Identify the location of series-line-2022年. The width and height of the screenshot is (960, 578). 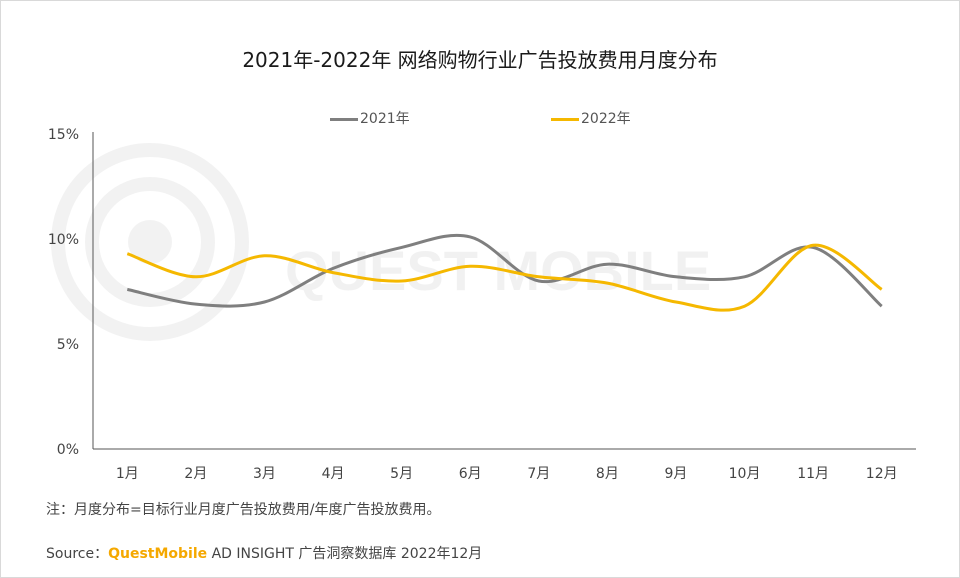
(504, 277).